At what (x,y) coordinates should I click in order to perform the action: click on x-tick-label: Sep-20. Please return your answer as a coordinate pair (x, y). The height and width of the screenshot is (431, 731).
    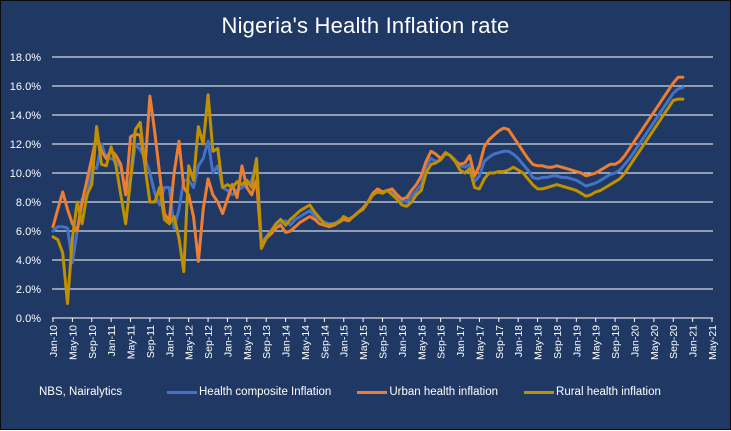
    Looking at the image, I should click on (674, 342).